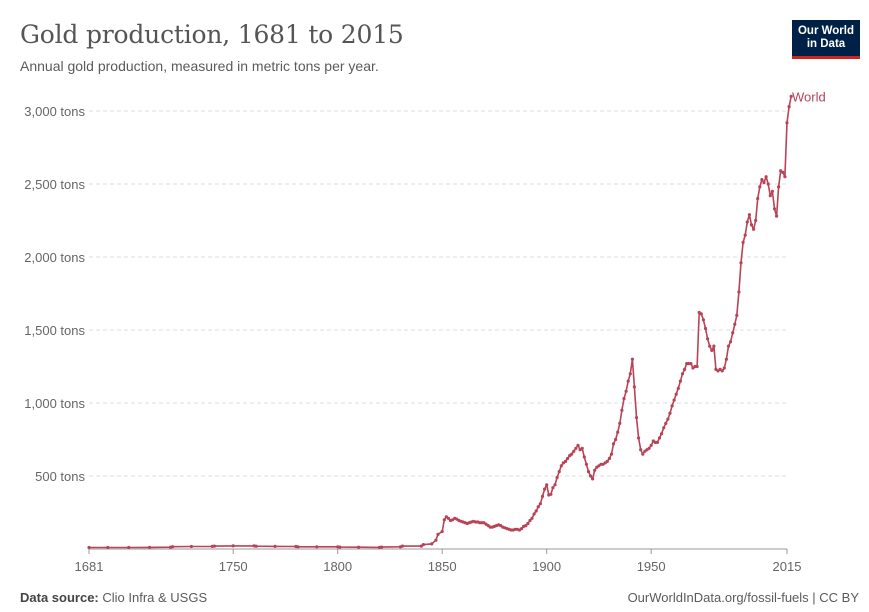 The height and width of the screenshot is (612, 869). Describe the element at coordinates (60, 476) in the screenshot. I see `y-tick-label-0: 500 tons` at that location.